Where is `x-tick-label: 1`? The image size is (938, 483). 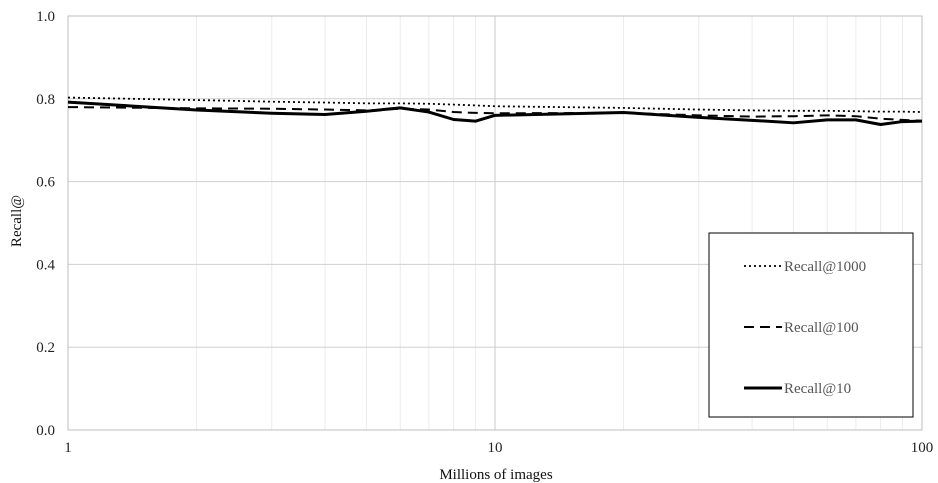 x-tick-label: 1 is located at coordinates (68, 448).